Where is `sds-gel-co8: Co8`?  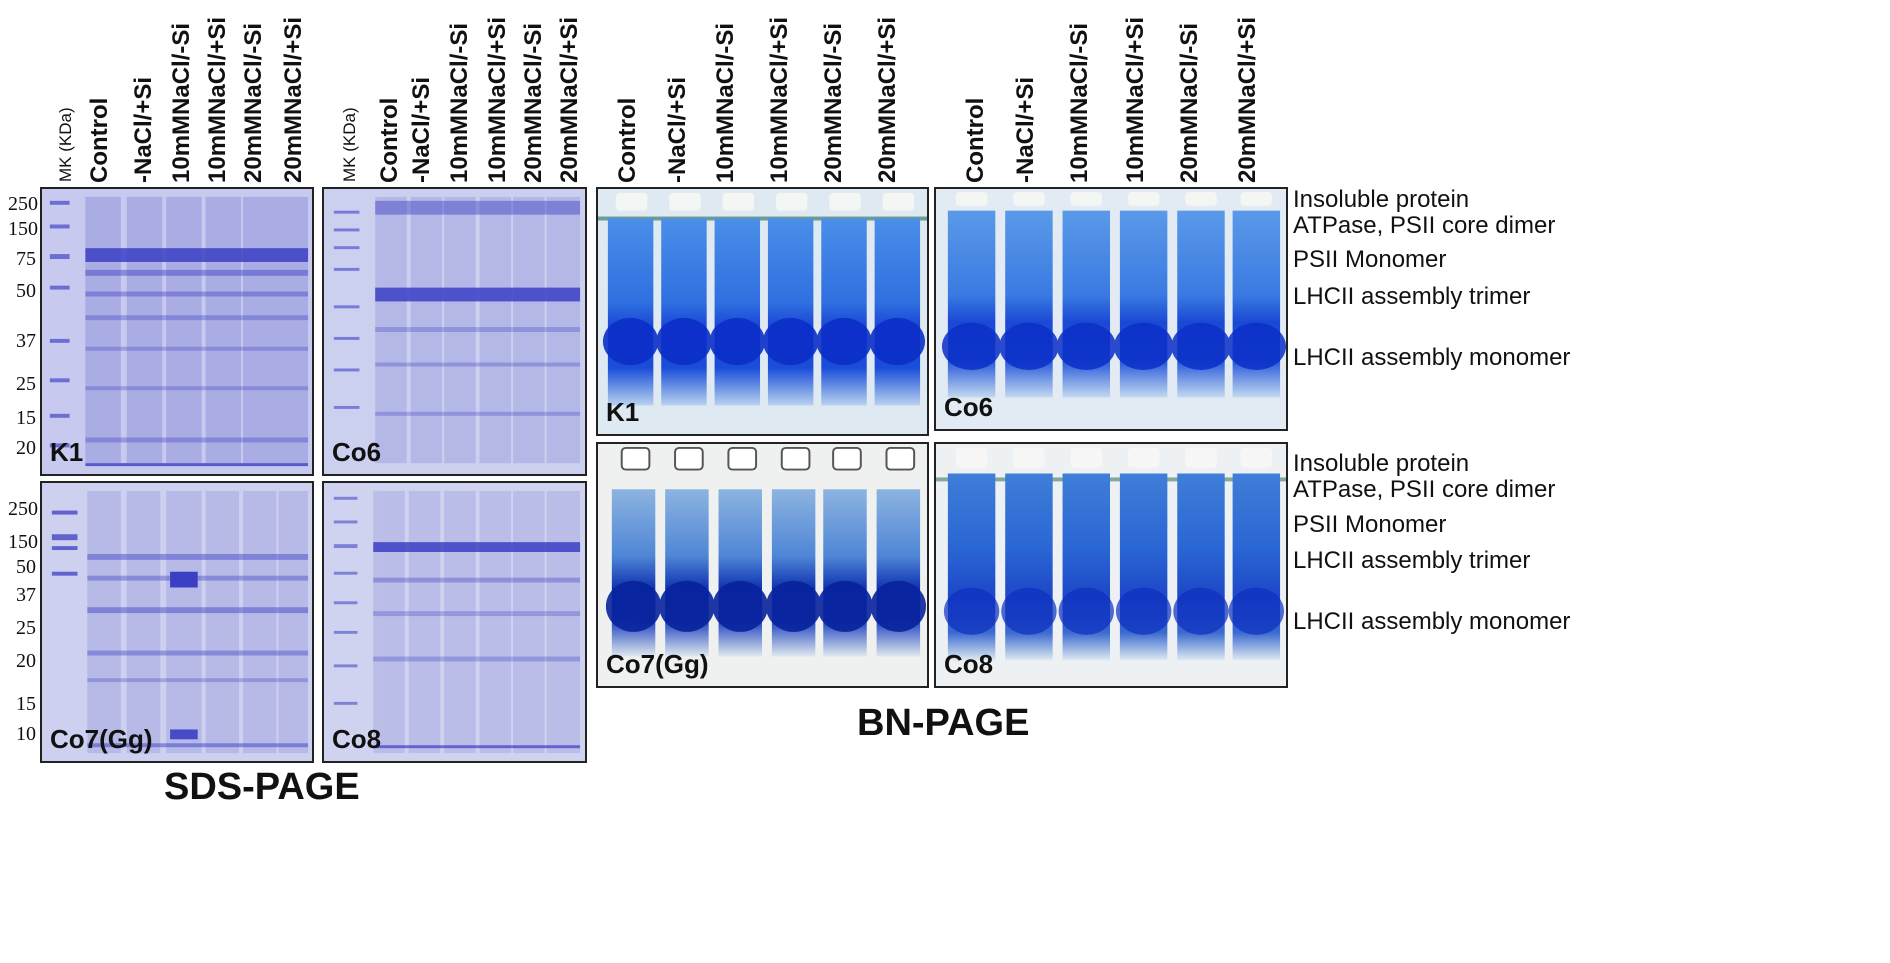
sds-gel-co8: Co8 is located at coordinates (454, 622).